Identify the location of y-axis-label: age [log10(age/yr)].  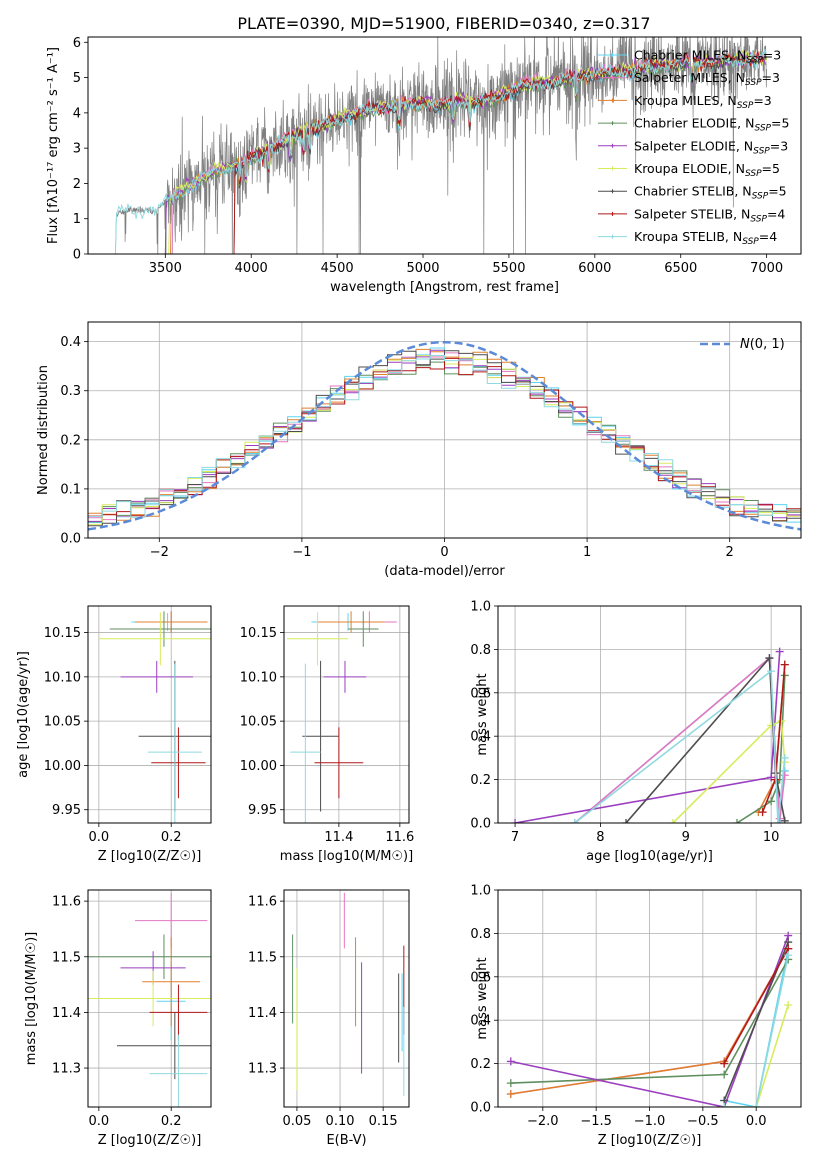
(23, 714).